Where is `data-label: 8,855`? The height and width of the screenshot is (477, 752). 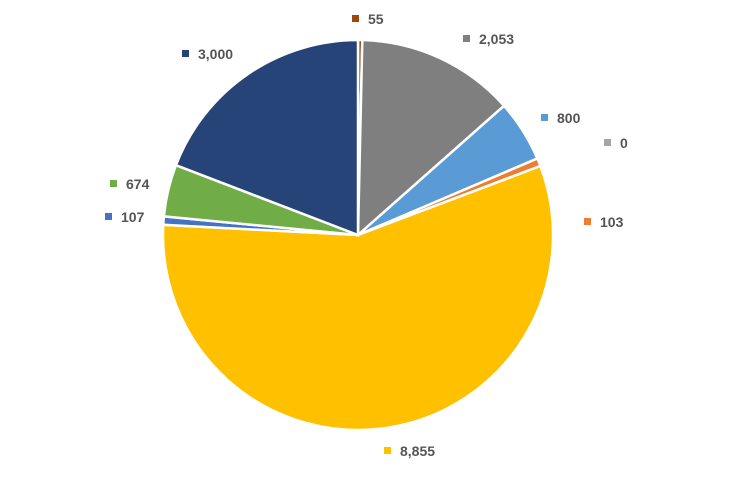
data-label: 8,855 is located at coordinates (417, 451).